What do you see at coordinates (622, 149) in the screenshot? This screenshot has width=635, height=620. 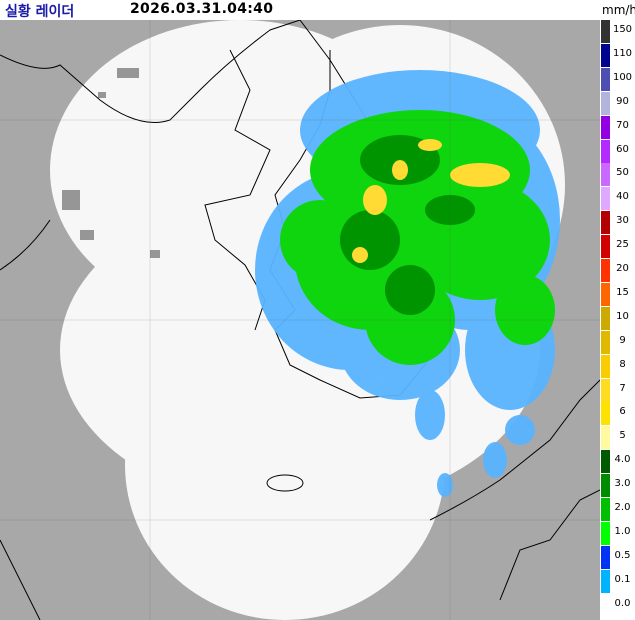 I see `legend-label: 60` at bounding box center [622, 149].